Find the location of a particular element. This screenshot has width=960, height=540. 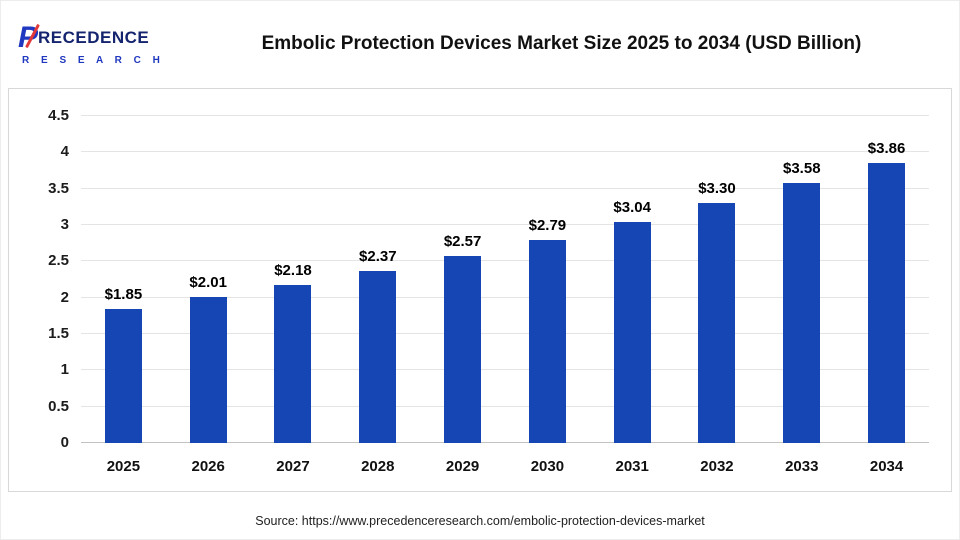

bar-value-label: $2.18 is located at coordinates (293, 270).